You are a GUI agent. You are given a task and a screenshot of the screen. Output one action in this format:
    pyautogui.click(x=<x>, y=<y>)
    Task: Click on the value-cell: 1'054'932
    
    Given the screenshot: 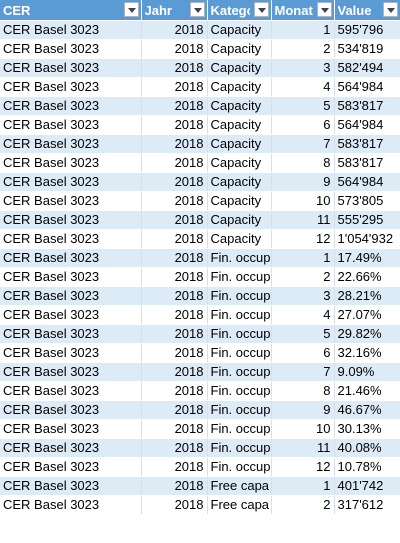 What is the action you would take?
    pyautogui.click(x=367, y=239)
    